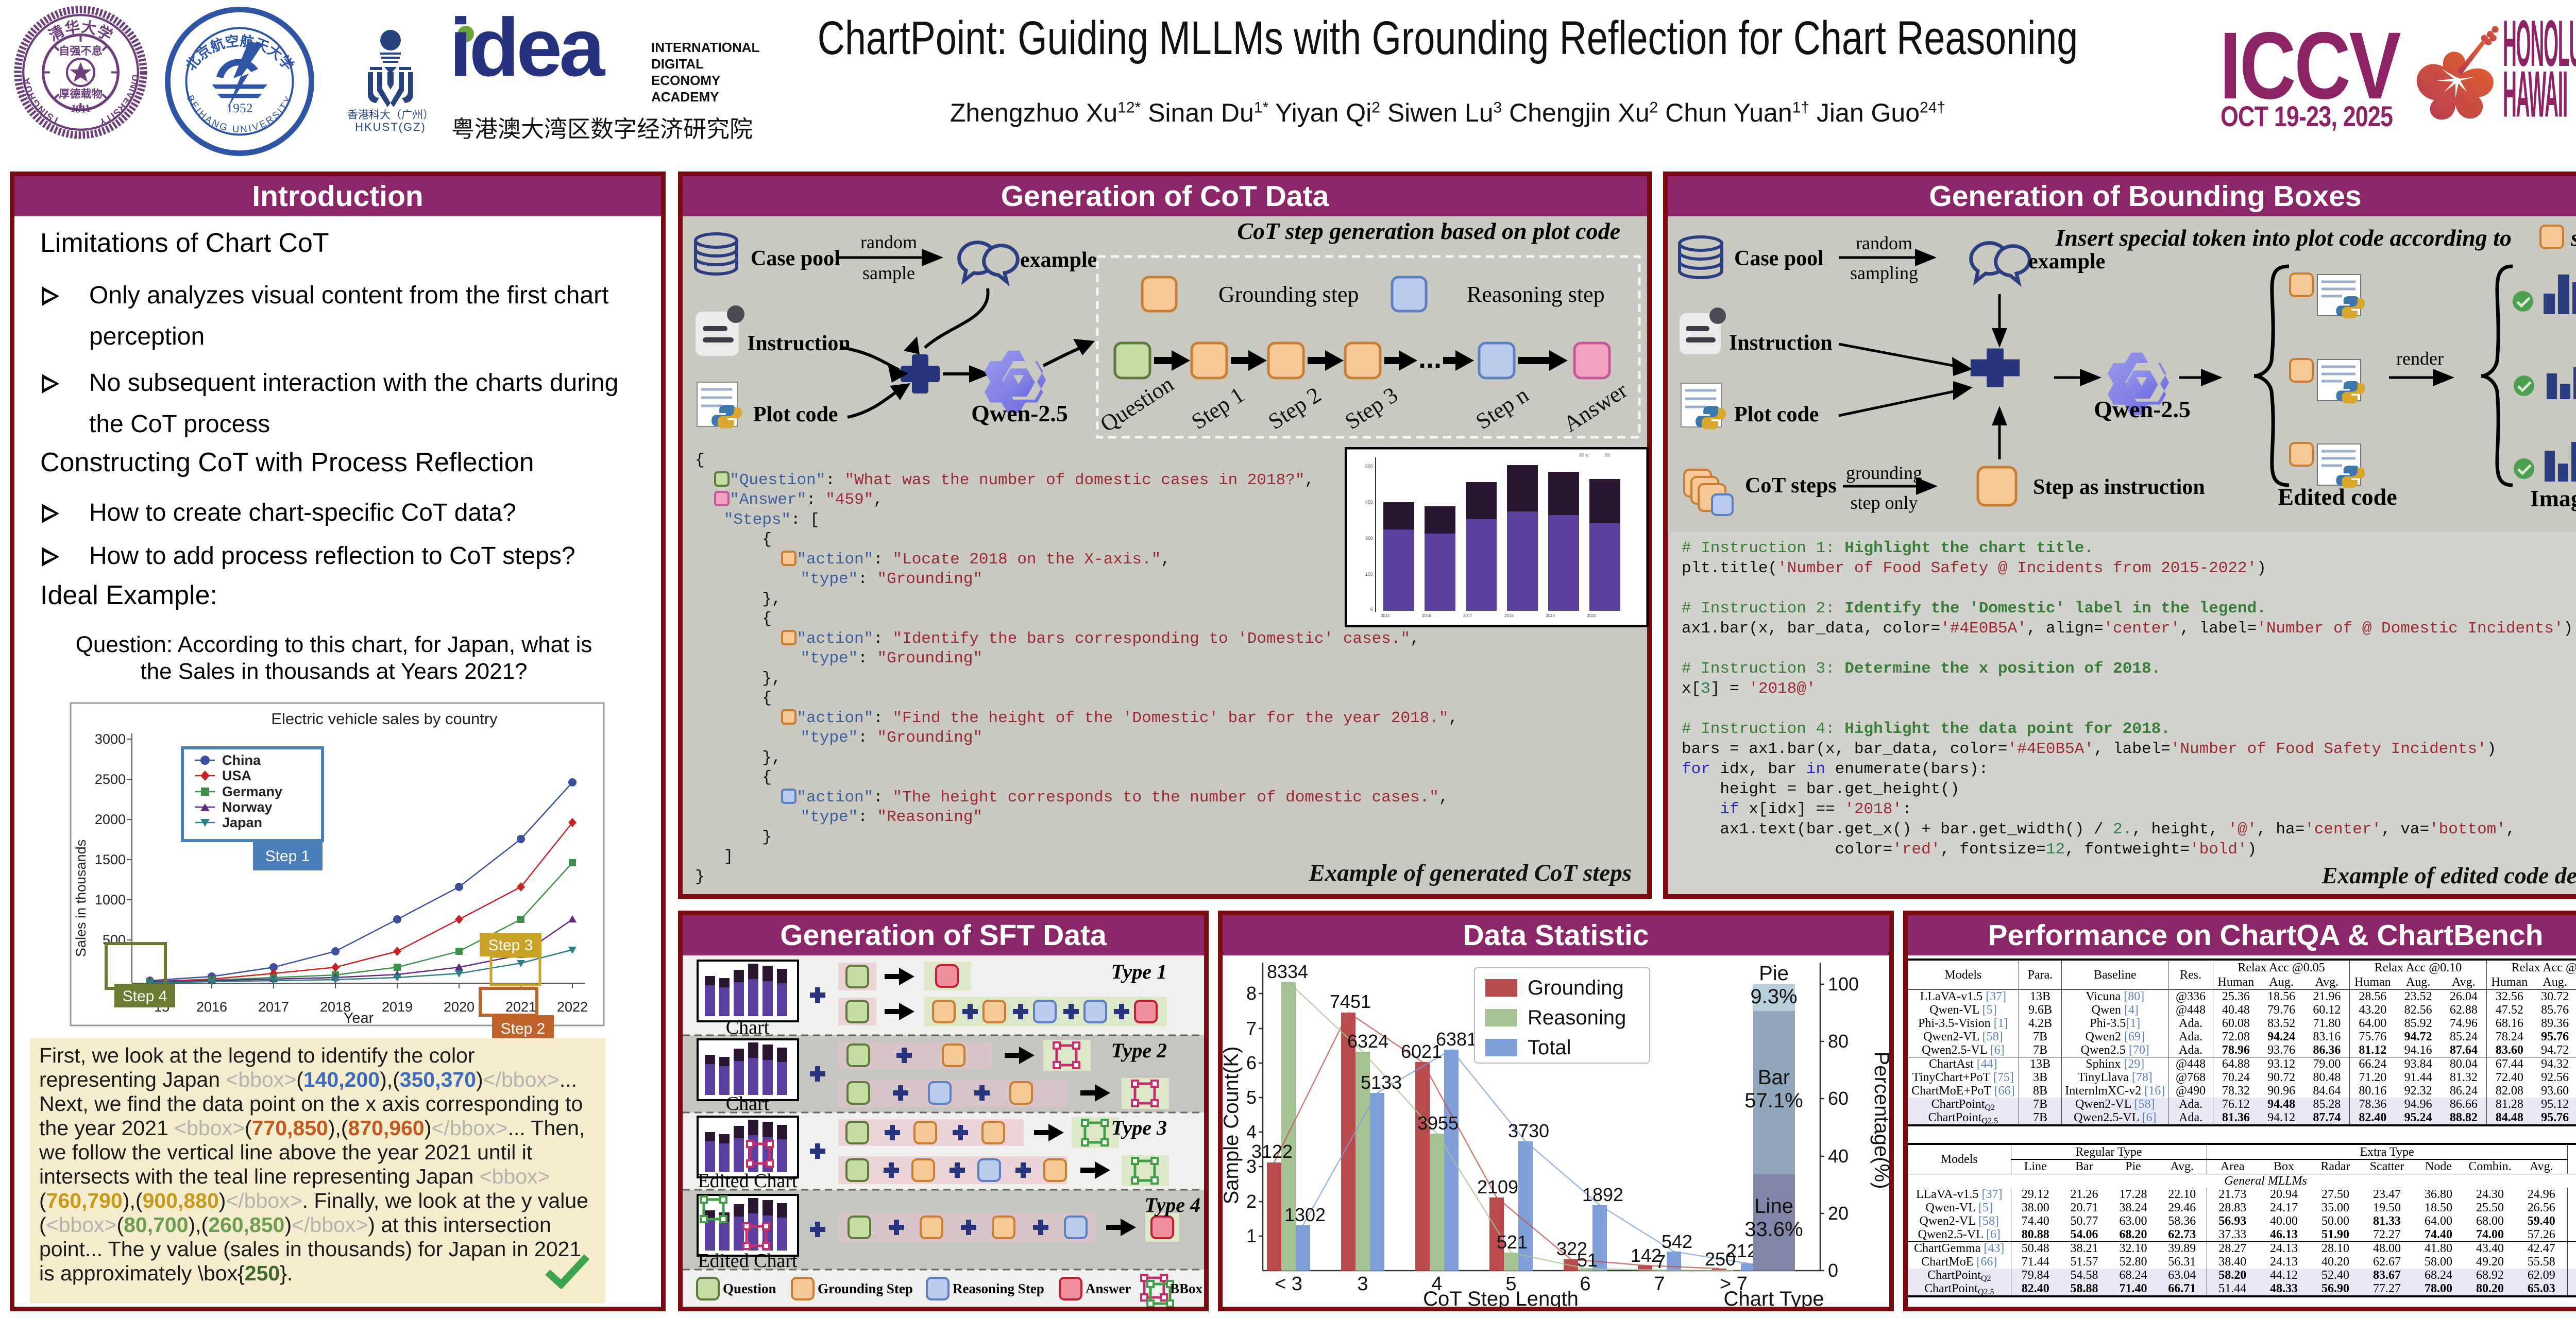 This screenshot has width=2576, height=1318. I want to click on svg-text: 150, so click(1369, 574).